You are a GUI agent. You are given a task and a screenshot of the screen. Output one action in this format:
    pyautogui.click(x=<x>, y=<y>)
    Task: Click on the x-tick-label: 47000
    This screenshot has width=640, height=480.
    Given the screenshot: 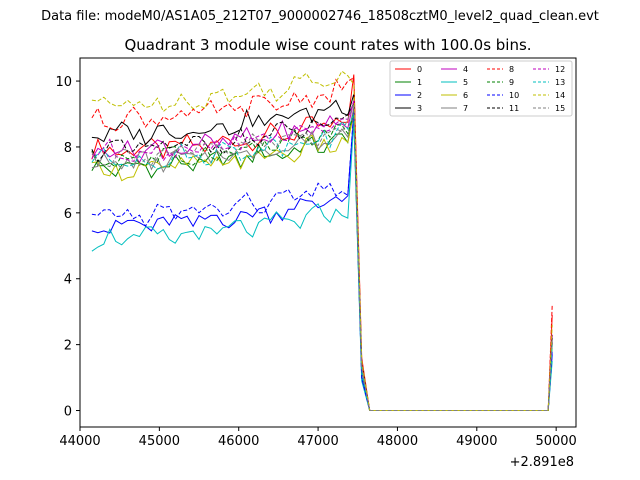 What is the action you would take?
    pyautogui.click(x=317, y=441)
    